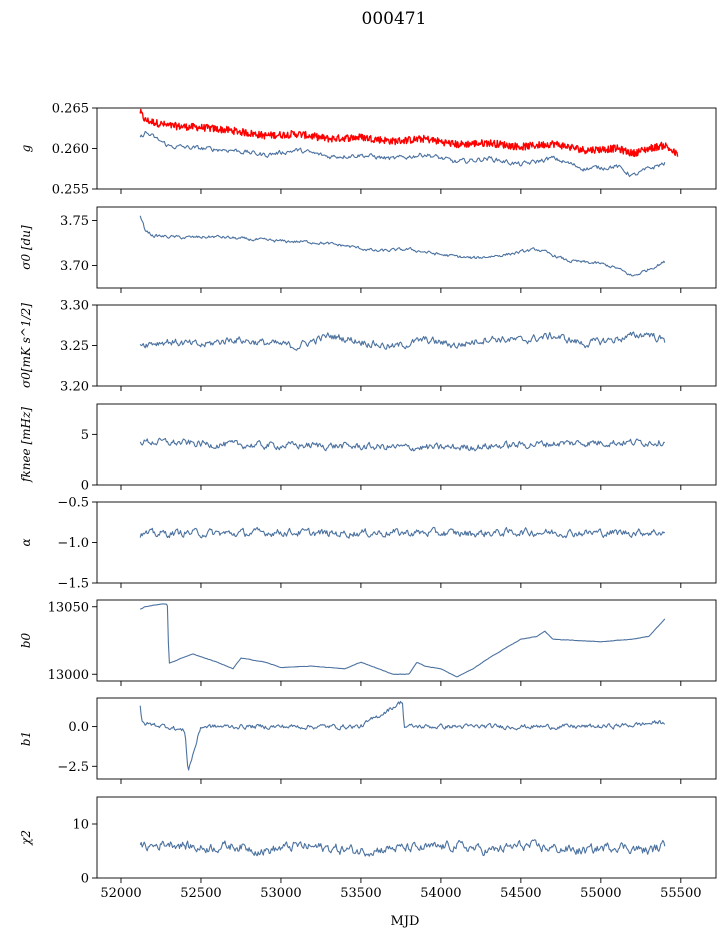  What do you see at coordinates (70, 149) in the screenshot?
I see `y-tick-label: 0.260` at bounding box center [70, 149].